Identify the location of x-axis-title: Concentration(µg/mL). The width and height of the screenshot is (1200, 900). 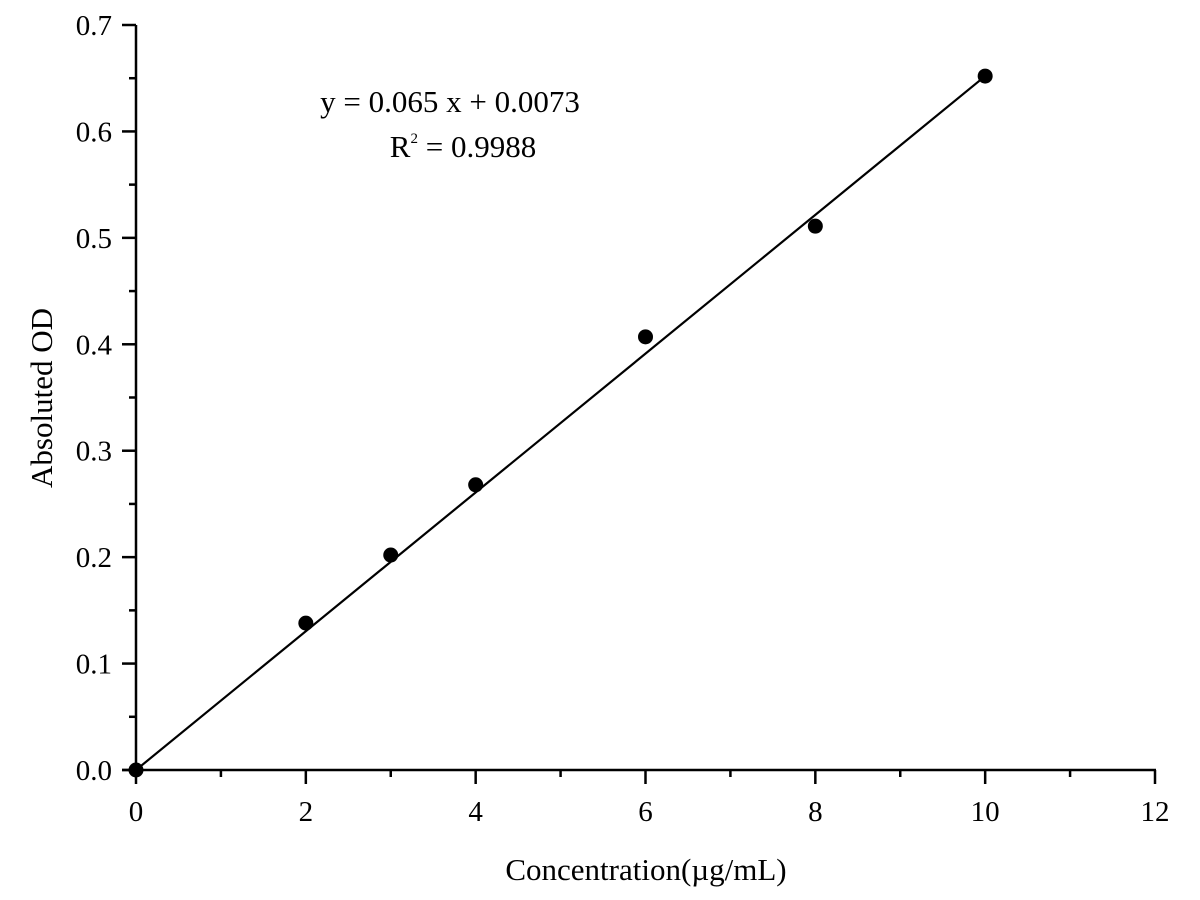
(645, 869).